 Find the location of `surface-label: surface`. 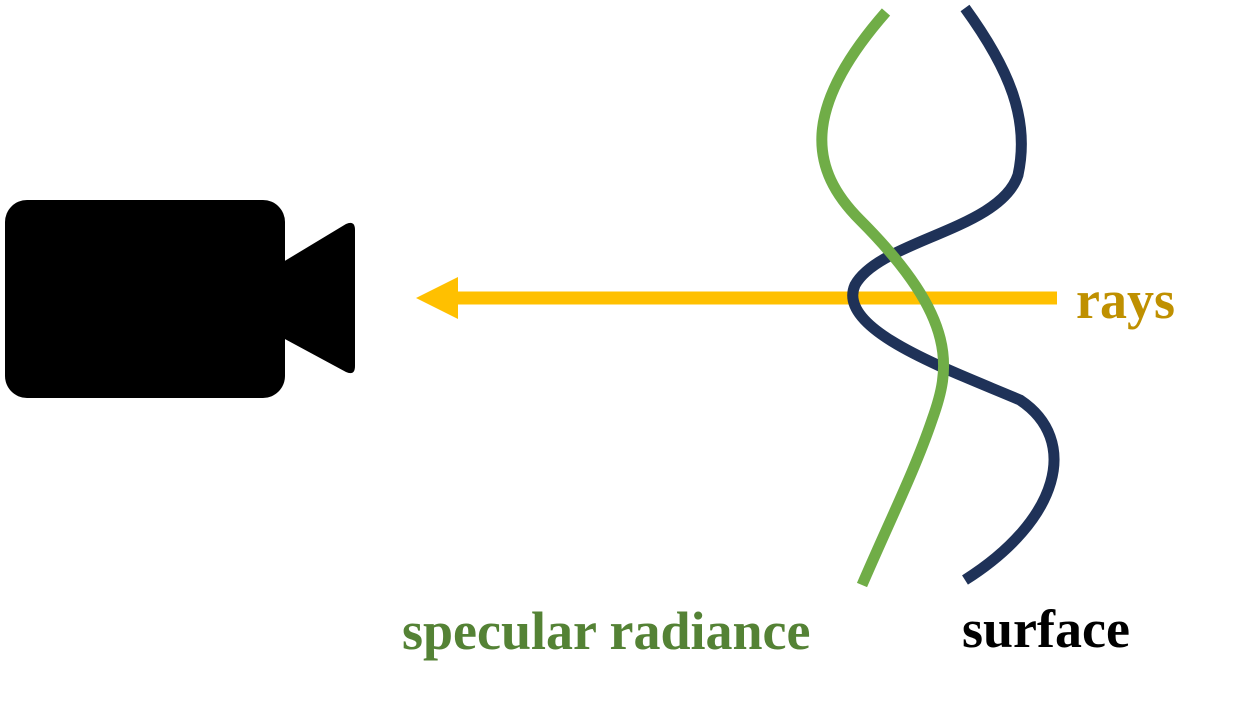

surface-label: surface is located at coordinates (1046, 629).